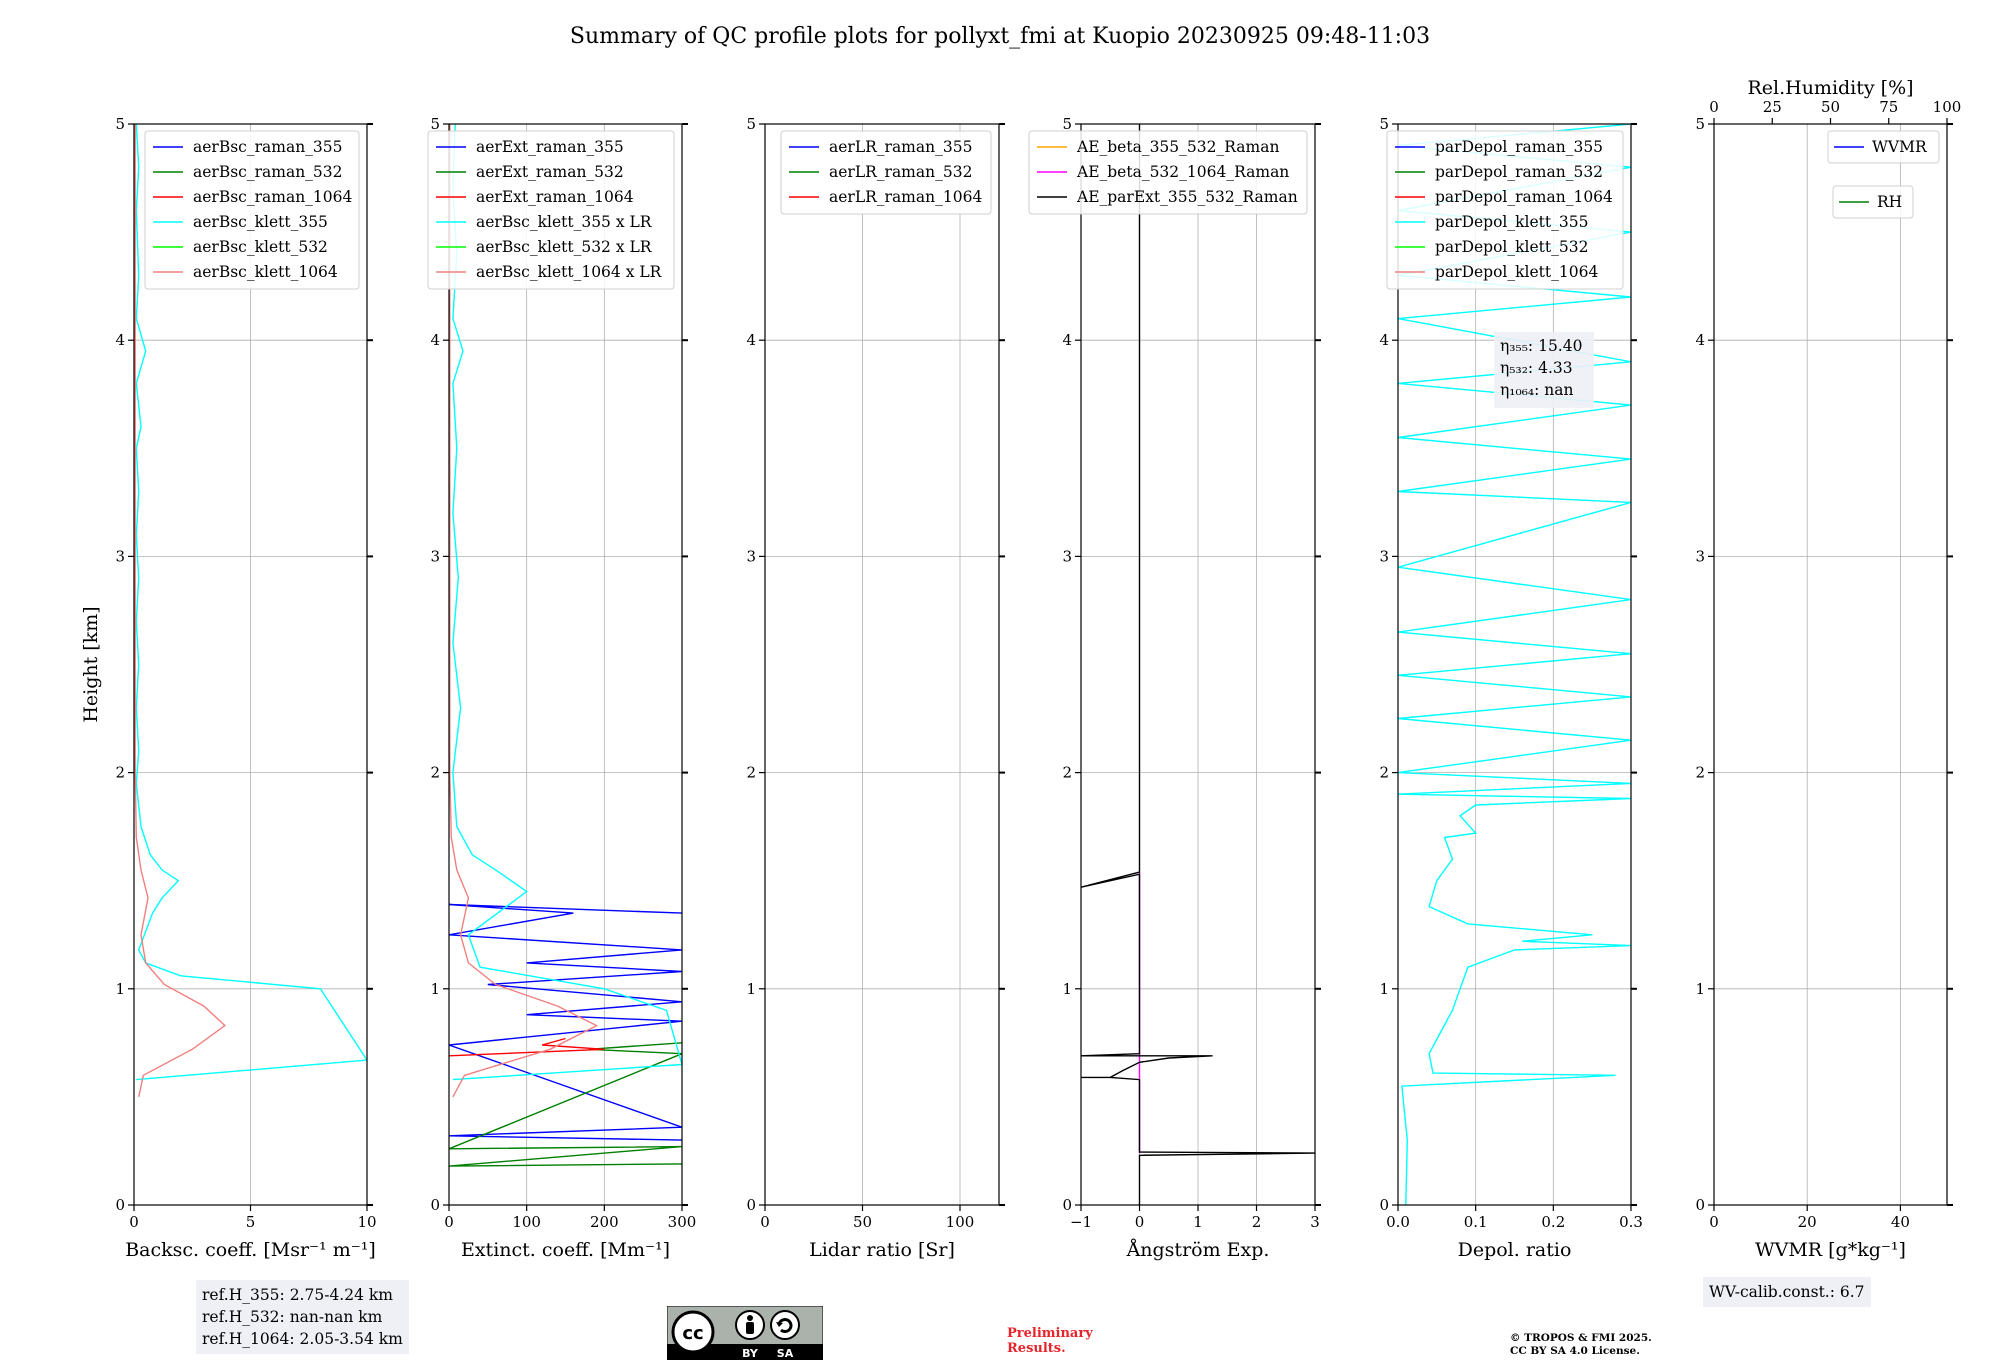  I want to click on x-axis-label-lr: Lidar ratio [Sr], so click(882, 1250).